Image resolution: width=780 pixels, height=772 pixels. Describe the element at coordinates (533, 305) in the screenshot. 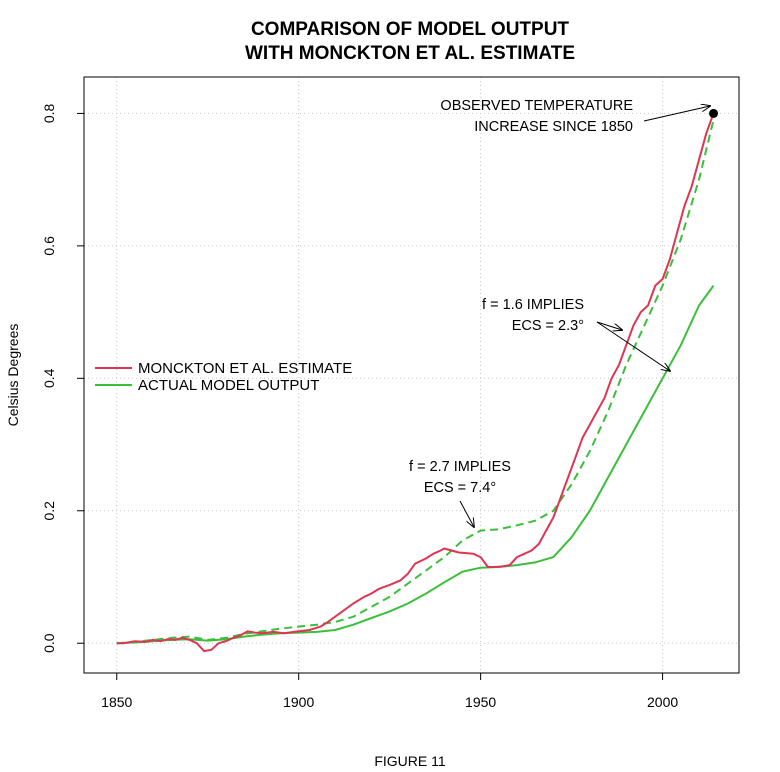

I see `annotation-f16-line-1: f = 1.6 IMPLIES` at that location.